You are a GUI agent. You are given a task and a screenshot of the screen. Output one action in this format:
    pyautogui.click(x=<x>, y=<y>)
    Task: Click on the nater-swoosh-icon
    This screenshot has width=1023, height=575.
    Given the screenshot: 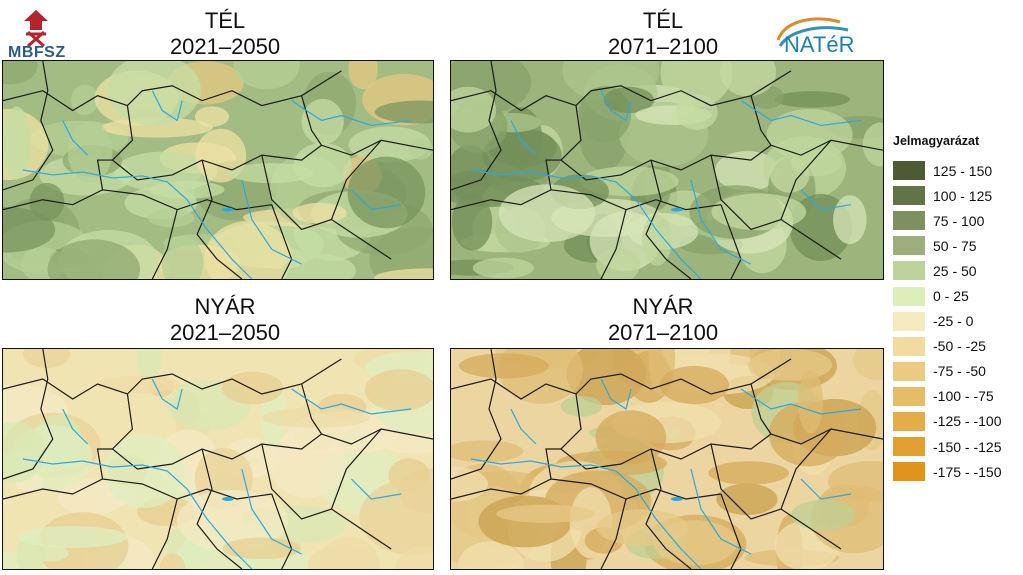 What is the action you would take?
    pyautogui.click(x=812, y=32)
    